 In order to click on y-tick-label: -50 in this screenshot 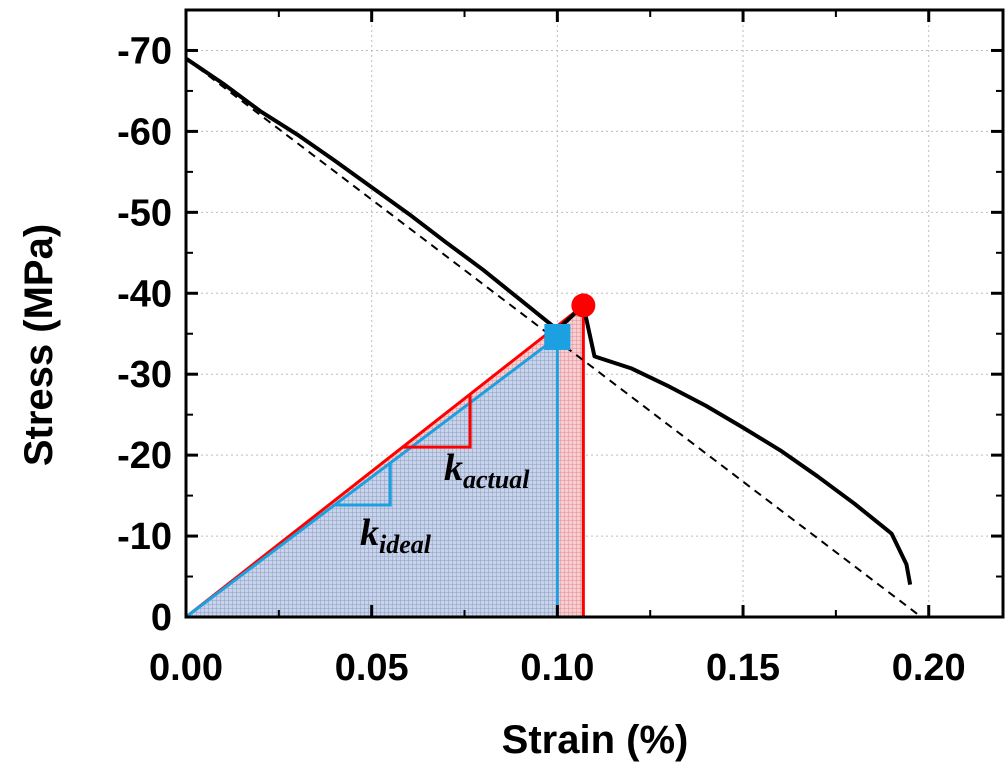, I will do `click(144, 213)`.